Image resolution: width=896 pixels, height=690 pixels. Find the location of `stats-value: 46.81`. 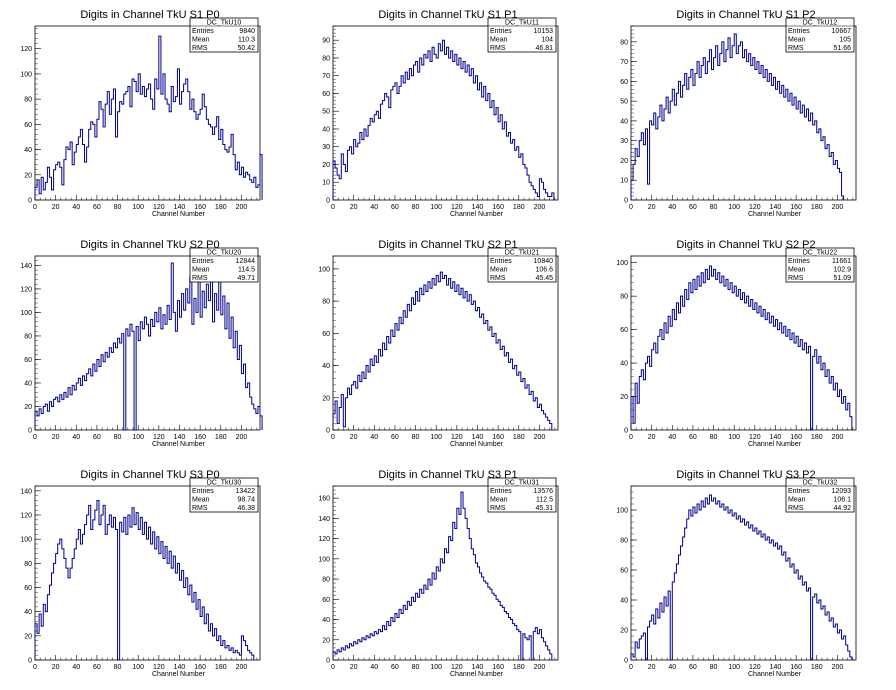

stats-value: 46.81 is located at coordinates (544, 48).